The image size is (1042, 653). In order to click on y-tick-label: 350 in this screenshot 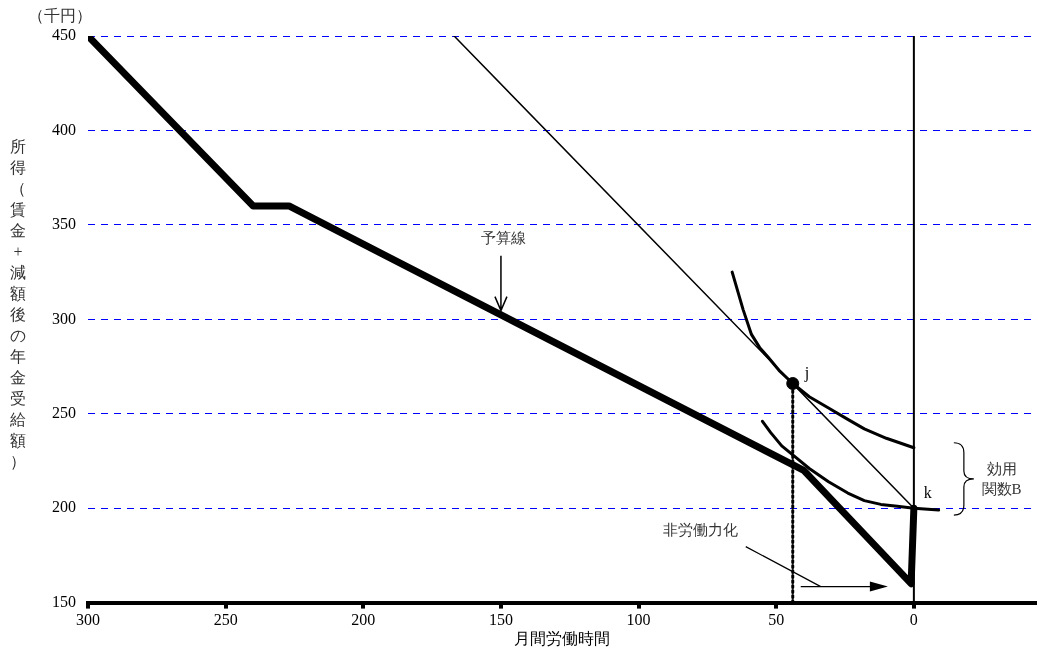, I will do `click(64, 224)`.